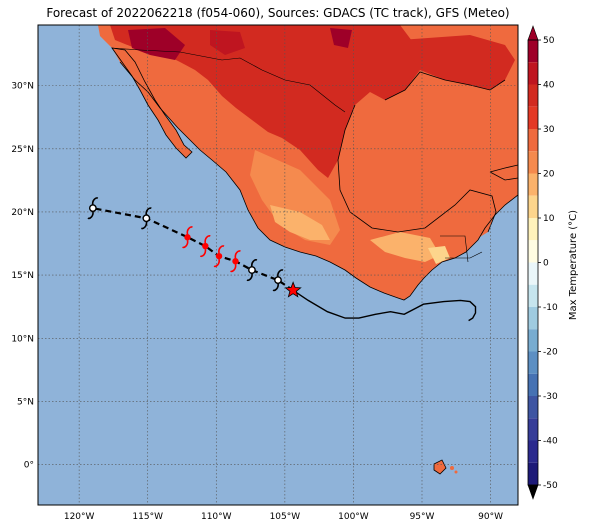 The height and width of the screenshot is (529, 592). Describe the element at coordinates (216, 517) in the screenshot. I see `longitude-tick-label: 110°W` at that location.